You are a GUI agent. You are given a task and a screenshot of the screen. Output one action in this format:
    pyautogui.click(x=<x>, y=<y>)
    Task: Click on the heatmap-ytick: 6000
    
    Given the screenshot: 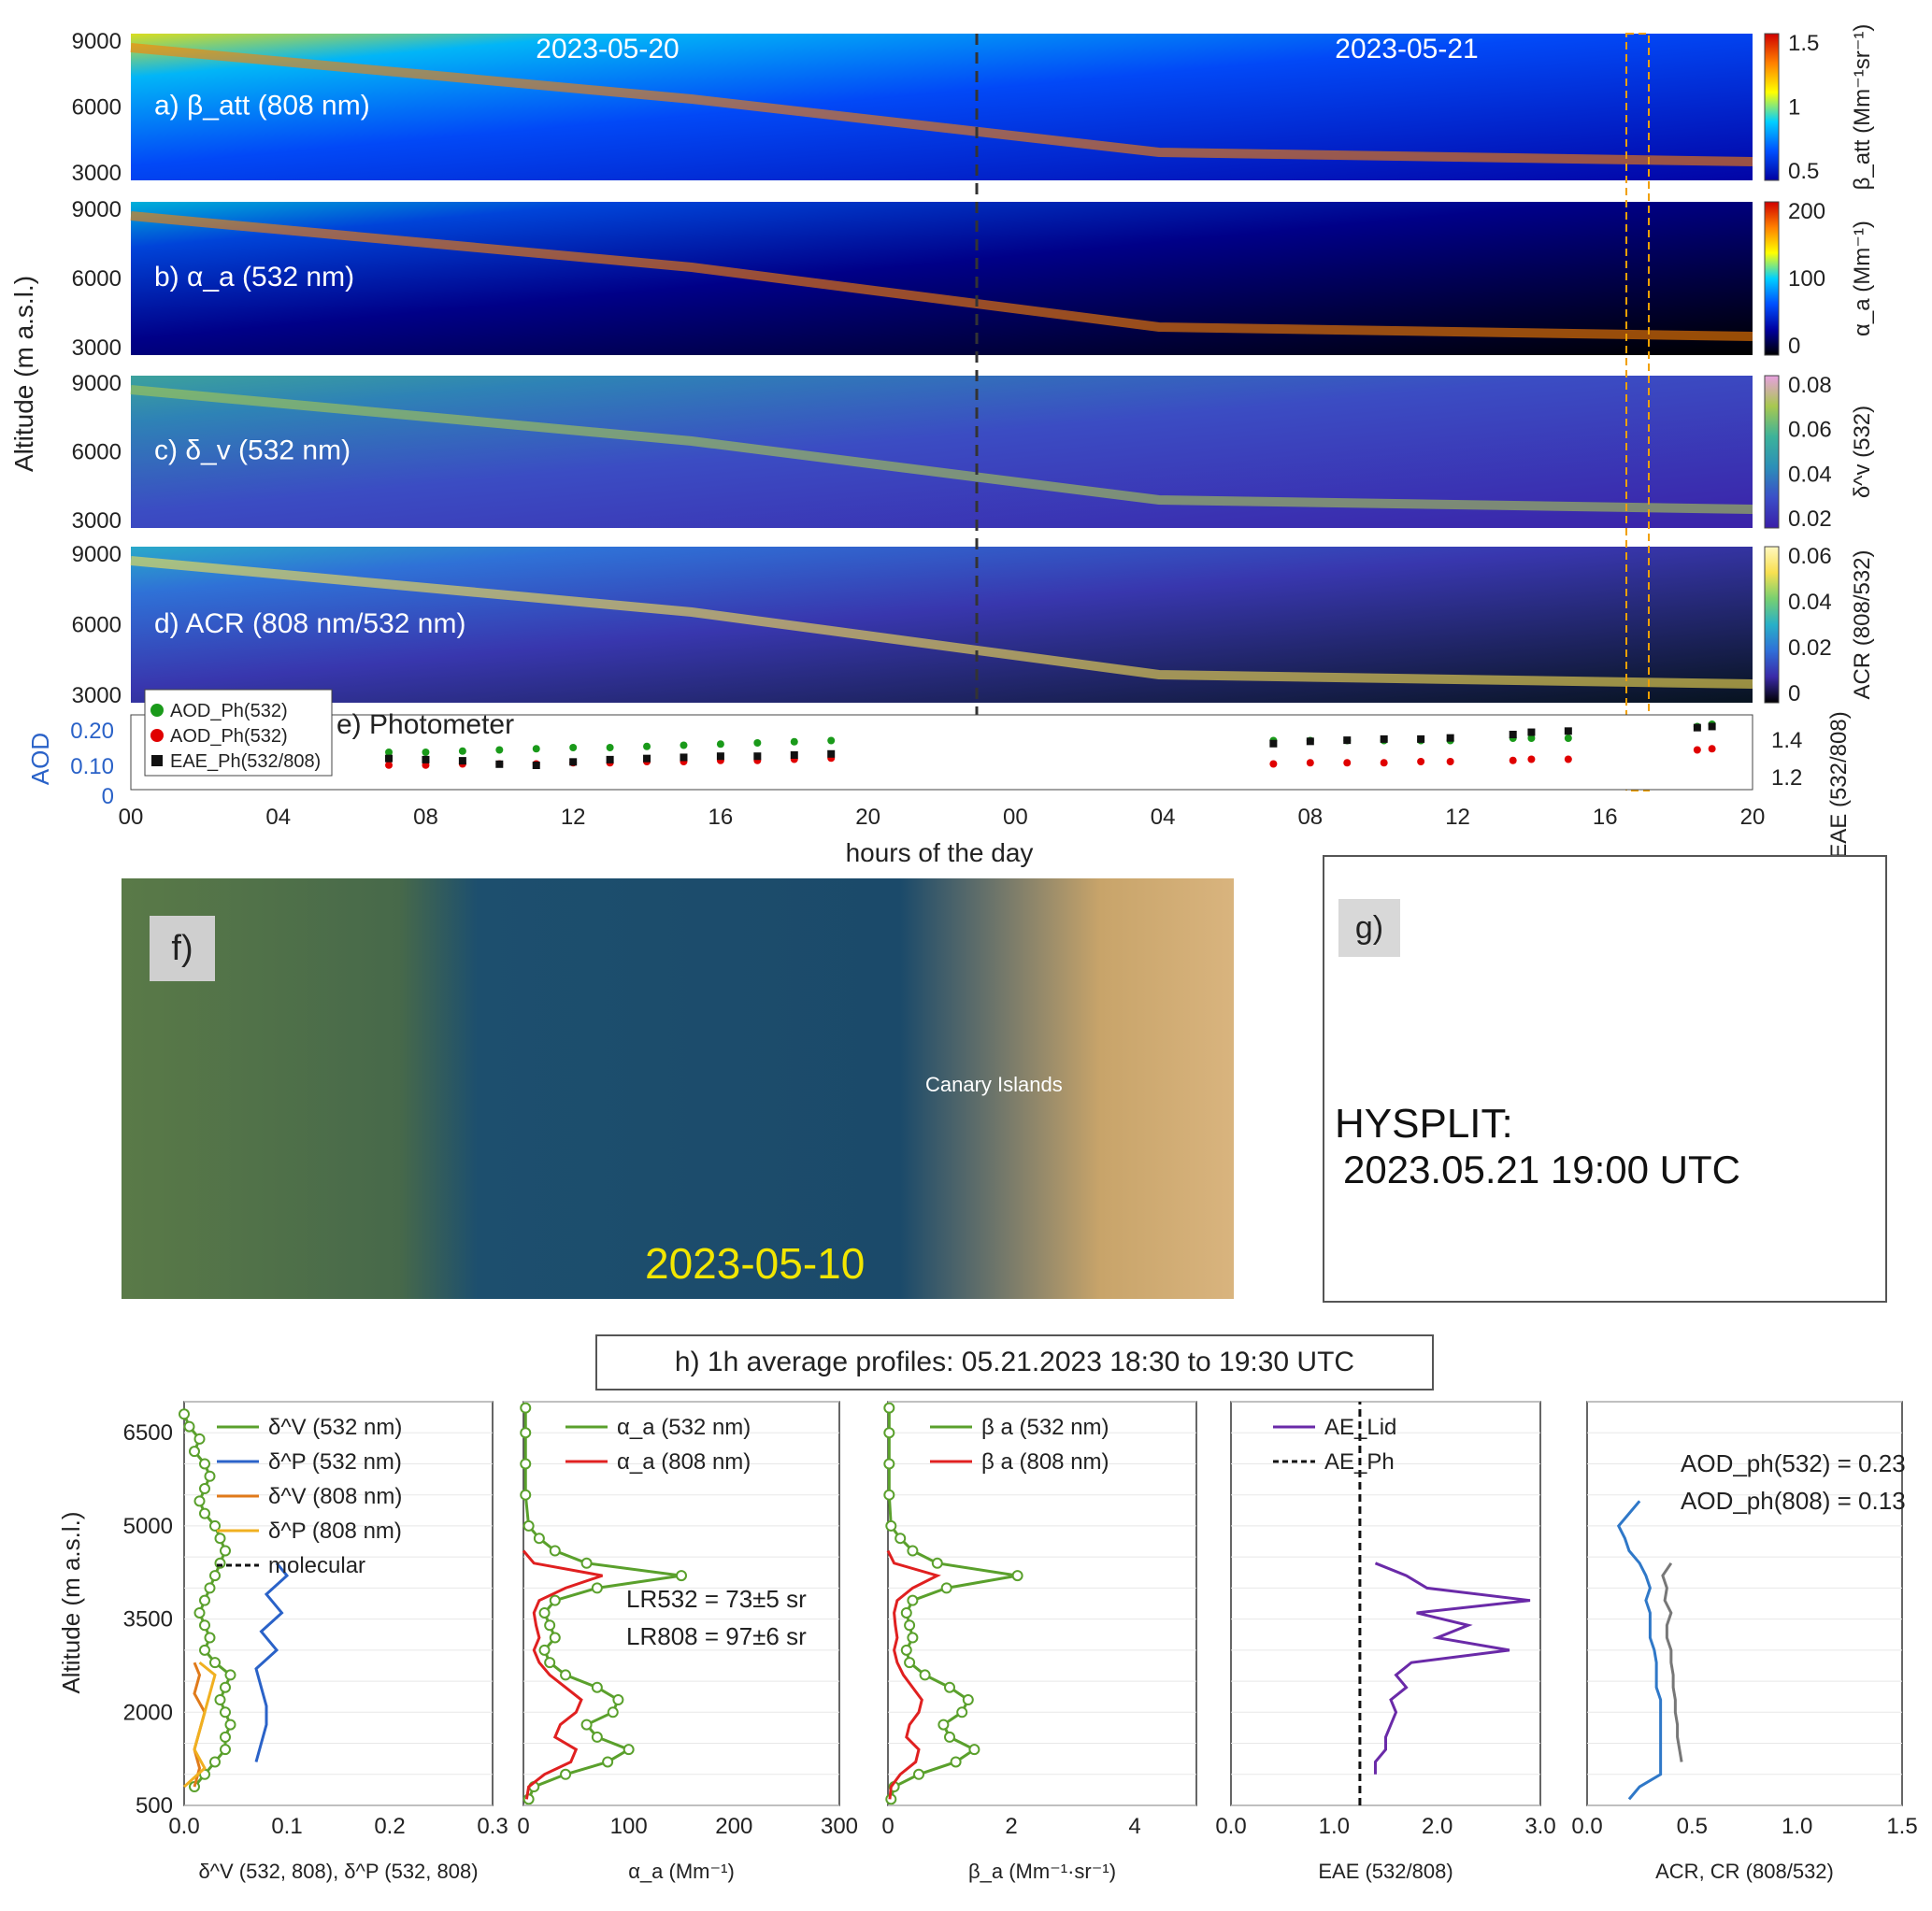 What is the action you would take?
    pyautogui.click(x=97, y=279)
    